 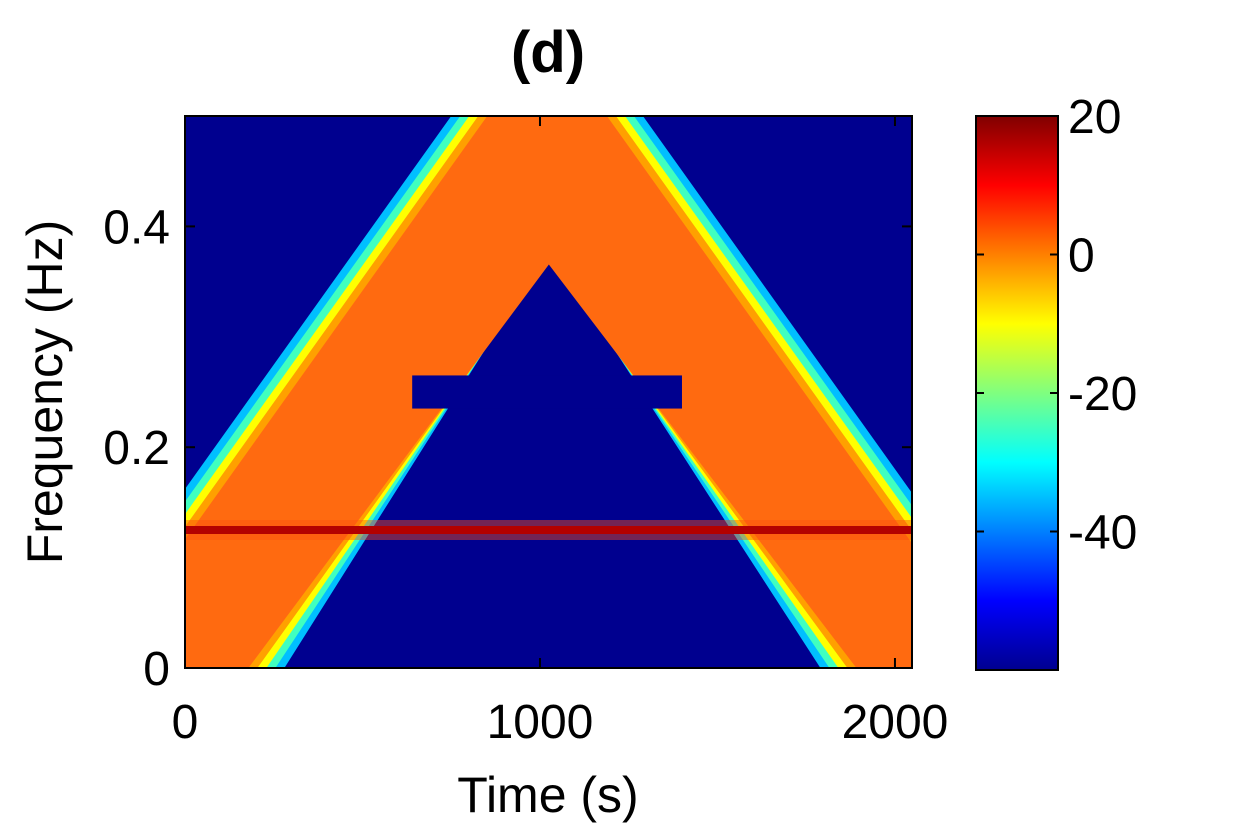 What do you see at coordinates (1081, 256) in the screenshot?
I see `colorbar-tick-label: 0` at bounding box center [1081, 256].